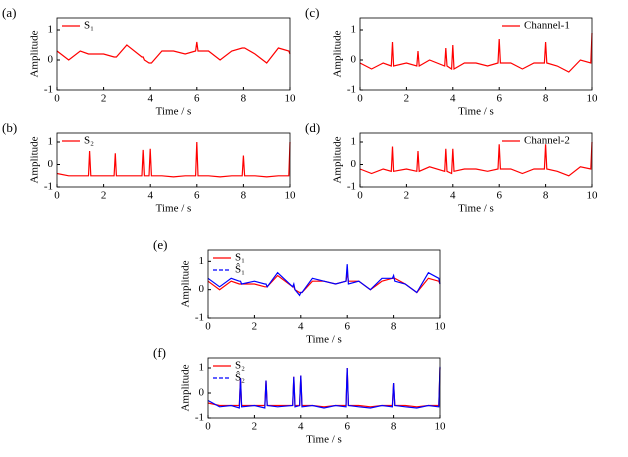 The height and width of the screenshot is (457, 628). What do you see at coordinates (240, 270) in the screenshot?
I see `legend-label: Ŝ₁` at bounding box center [240, 270].